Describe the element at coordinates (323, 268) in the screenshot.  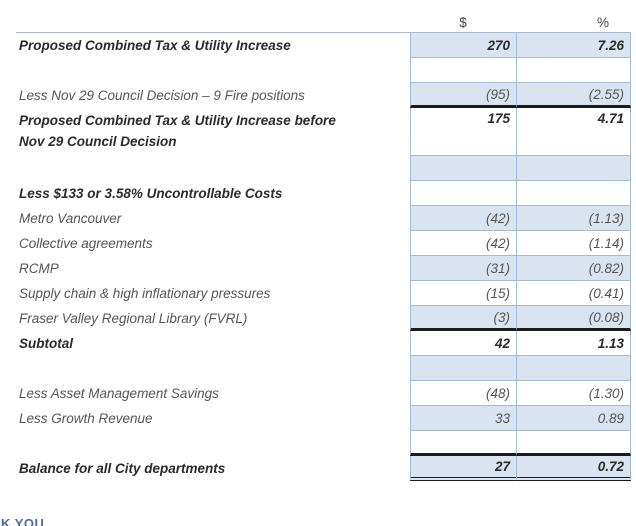
I see `table-row: RCMP (31) (0.82)` at that location.